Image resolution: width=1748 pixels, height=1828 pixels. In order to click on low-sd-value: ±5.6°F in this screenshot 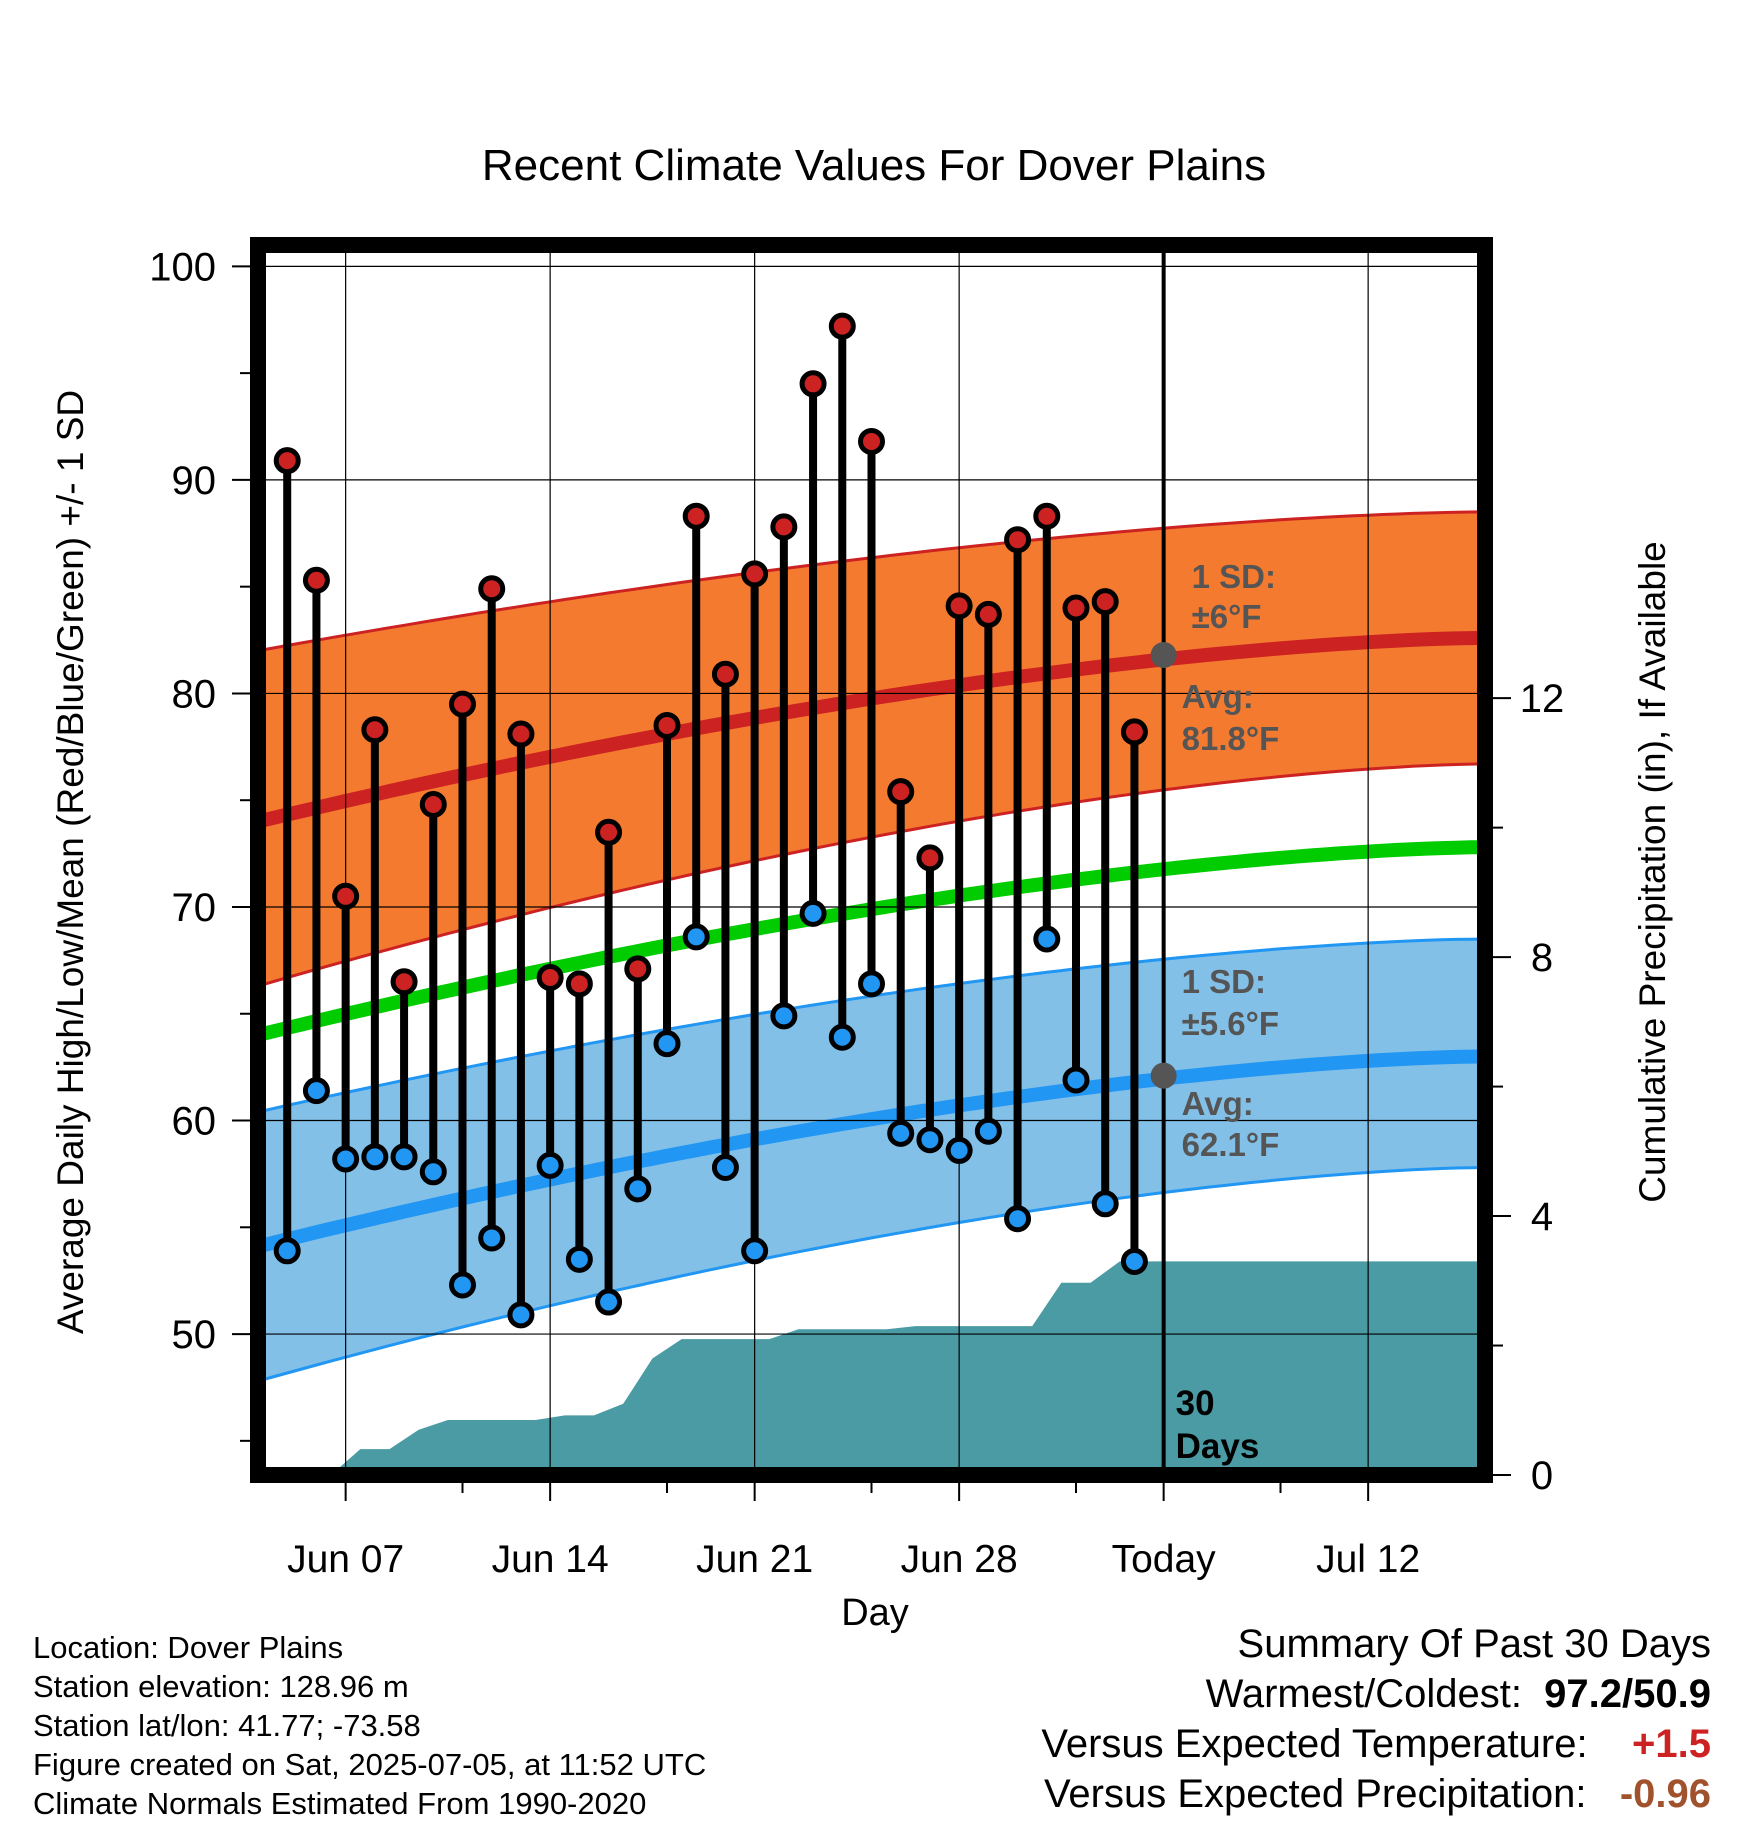, I will do `click(1230, 1023)`.